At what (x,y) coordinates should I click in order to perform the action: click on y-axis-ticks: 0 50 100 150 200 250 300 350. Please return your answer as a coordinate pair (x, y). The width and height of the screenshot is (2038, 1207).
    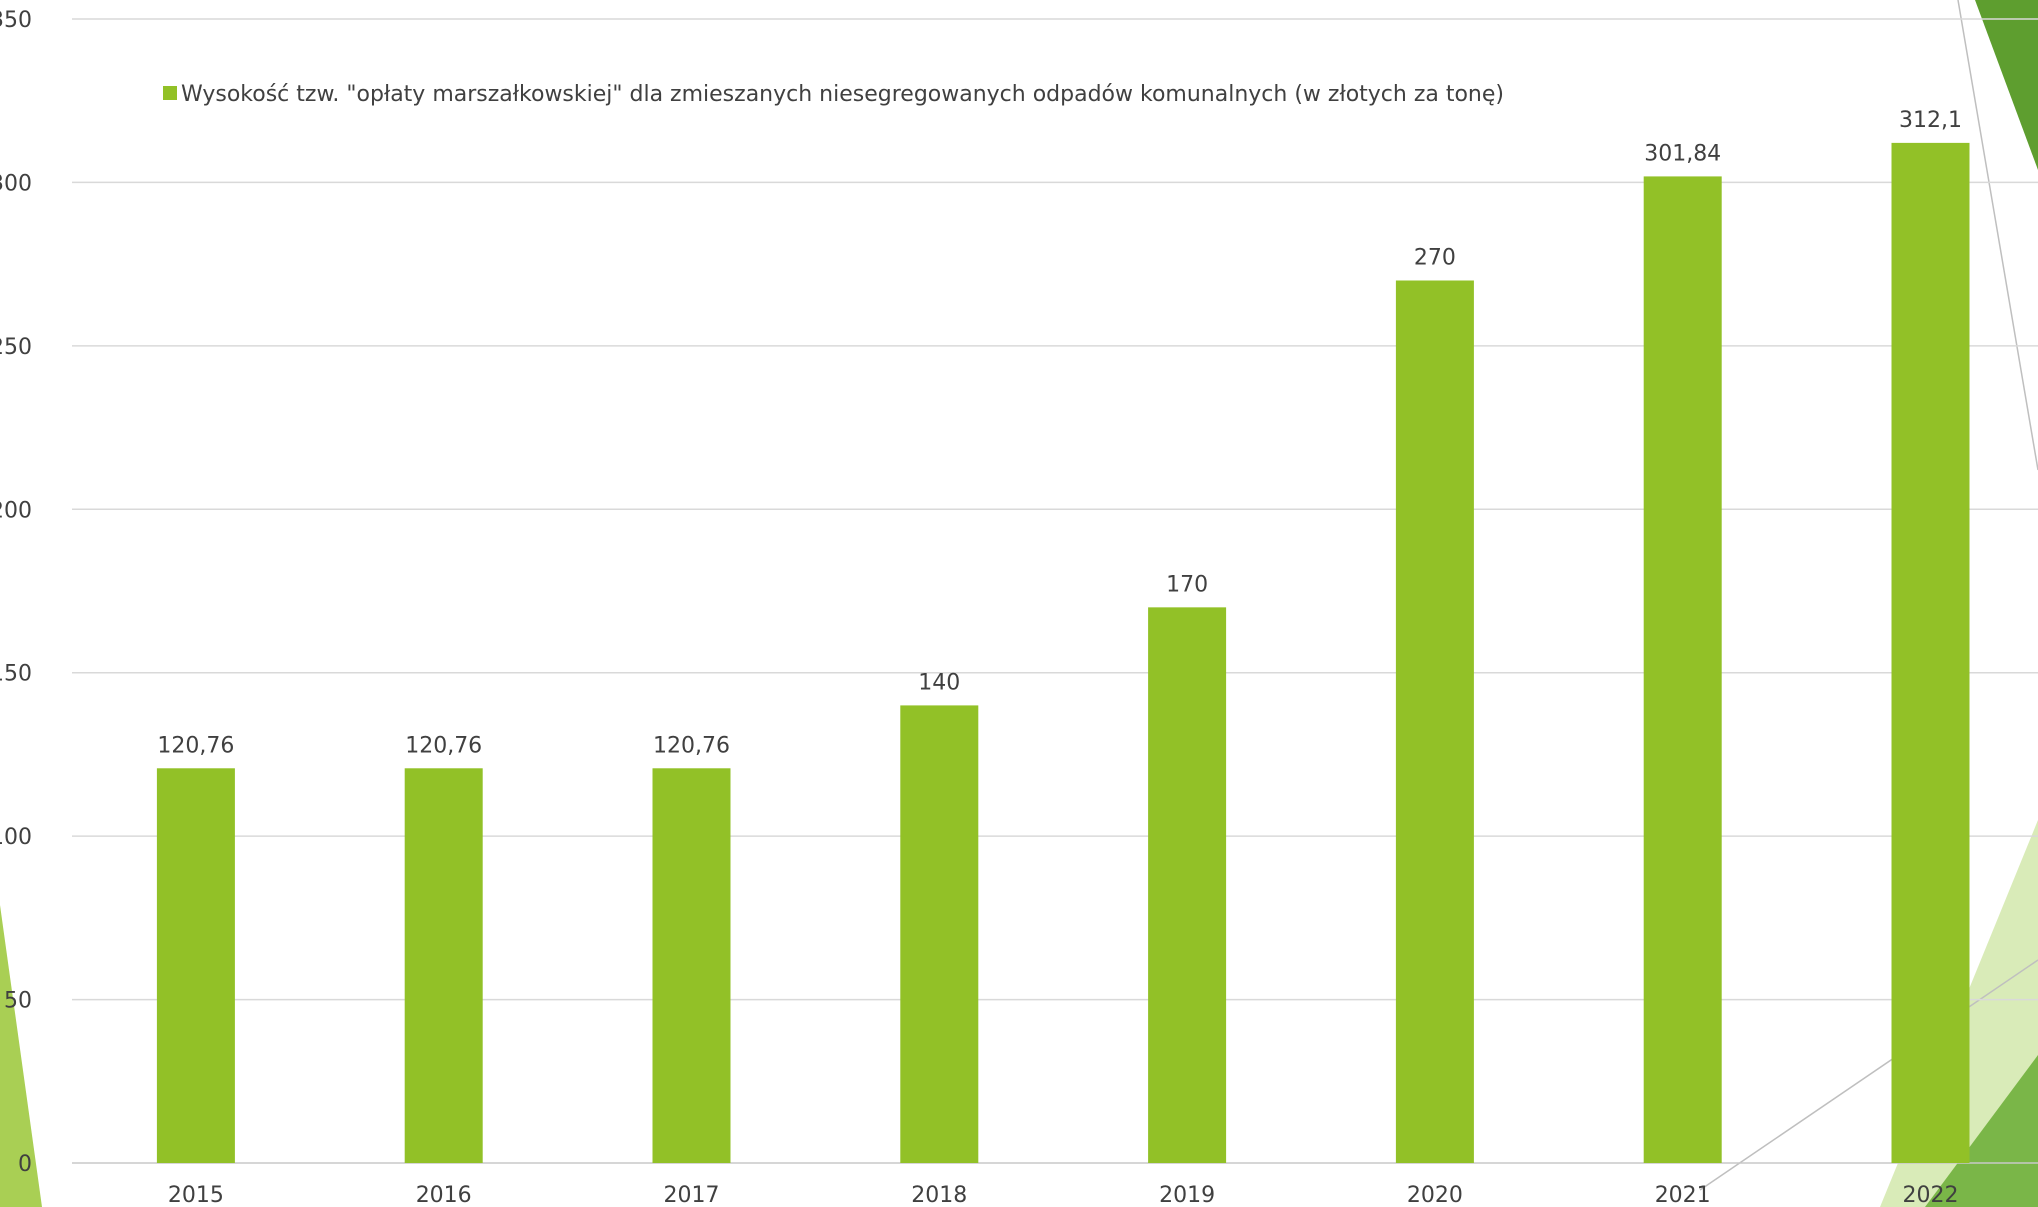
    Looking at the image, I should click on (16, 592).